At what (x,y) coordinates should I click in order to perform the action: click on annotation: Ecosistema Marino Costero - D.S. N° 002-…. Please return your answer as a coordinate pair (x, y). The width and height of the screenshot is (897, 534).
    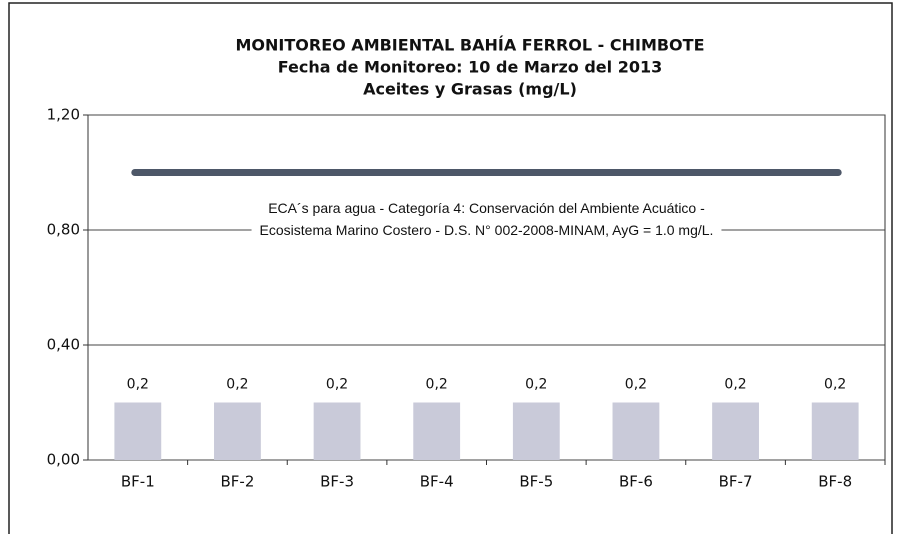
    Looking at the image, I should click on (487, 230).